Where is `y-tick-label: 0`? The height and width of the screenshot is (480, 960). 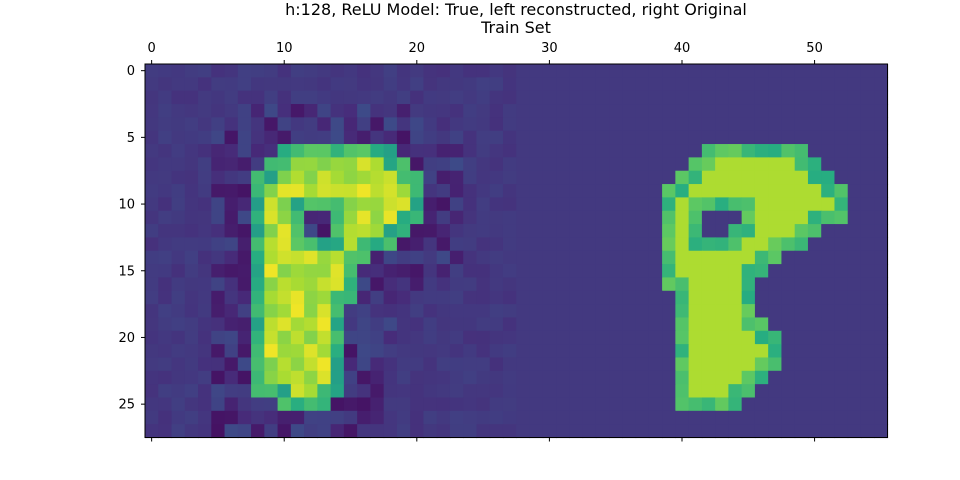 y-tick-label: 0 is located at coordinates (131, 71).